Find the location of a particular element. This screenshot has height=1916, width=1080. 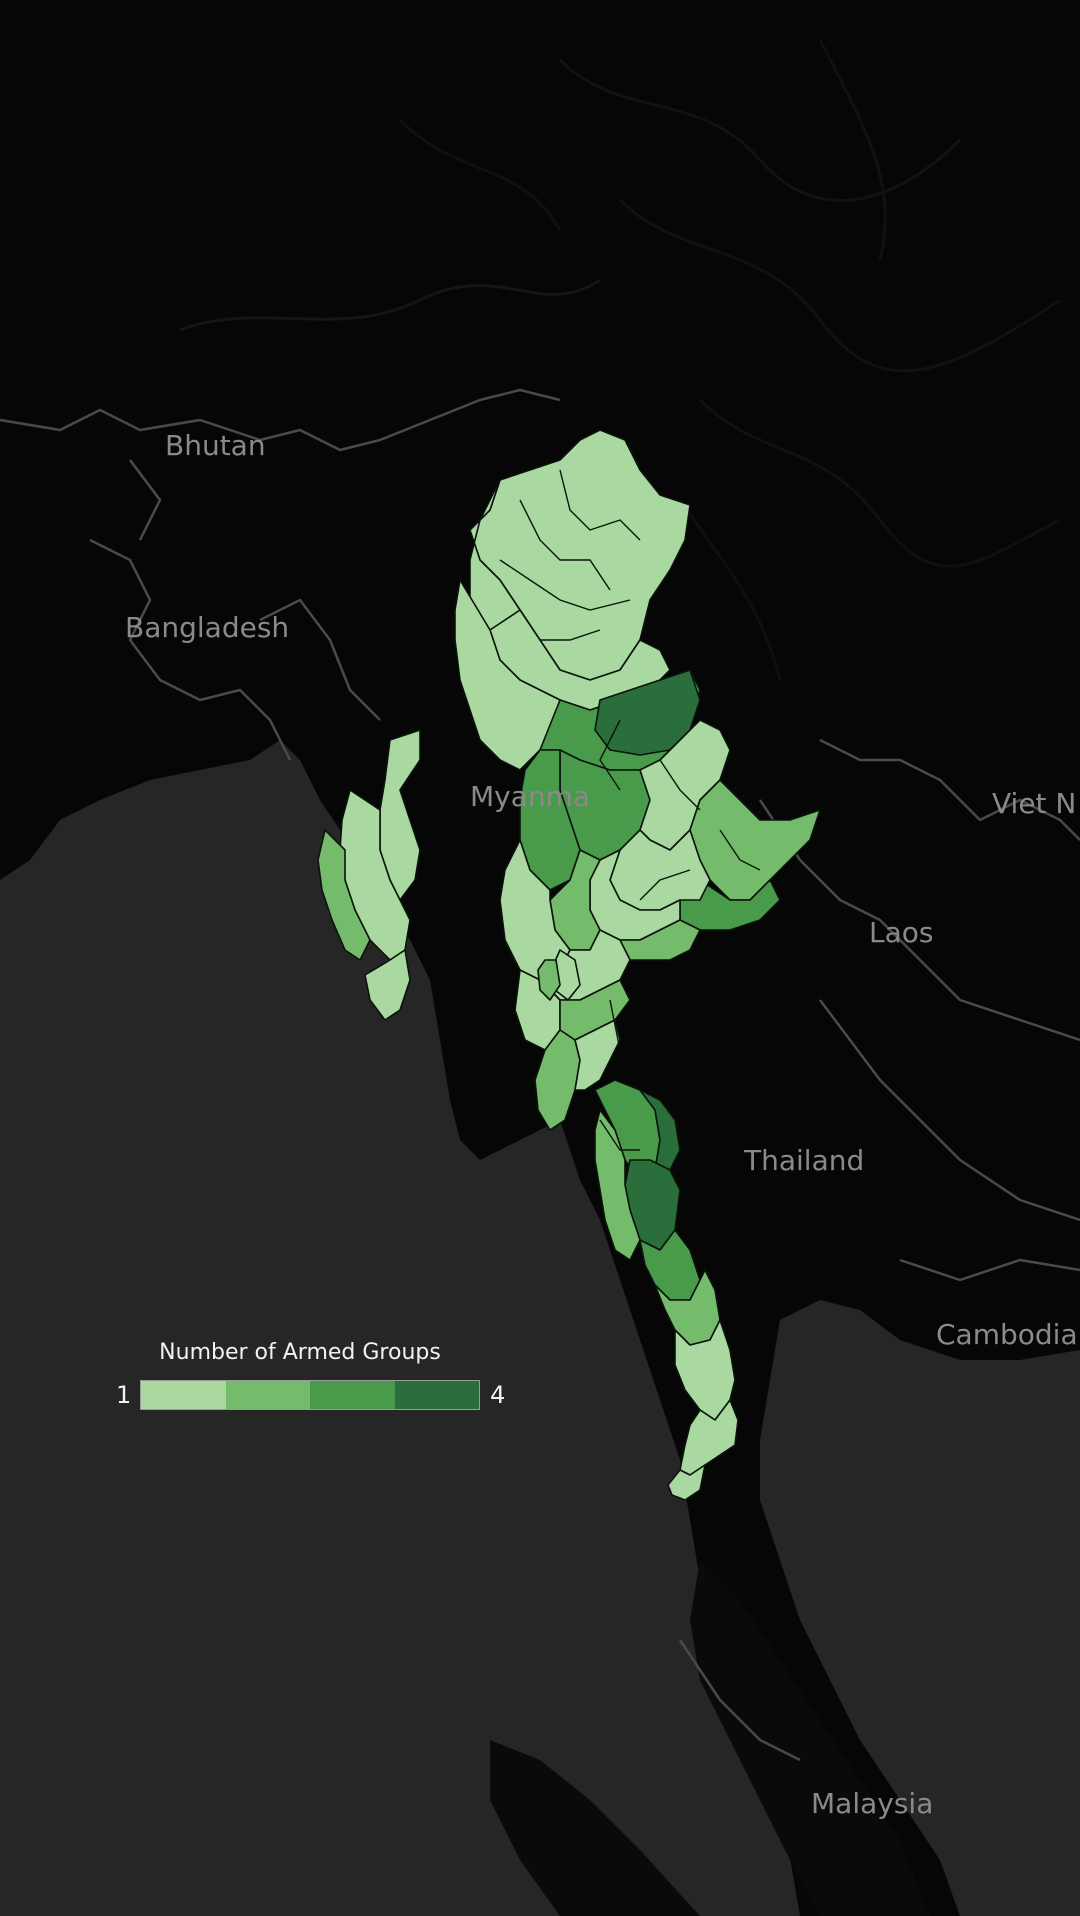

district-tanintharyi-south is located at coordinates (705, 1370).